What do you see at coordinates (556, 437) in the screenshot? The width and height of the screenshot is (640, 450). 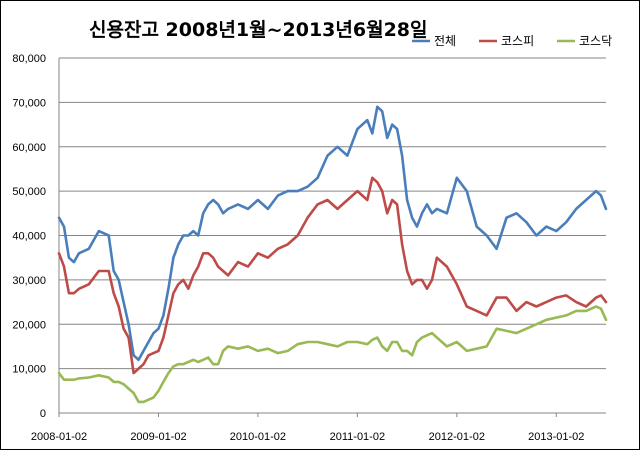 I see `x-tick-label: 2013-01-02` at bounding box center [556, 437].